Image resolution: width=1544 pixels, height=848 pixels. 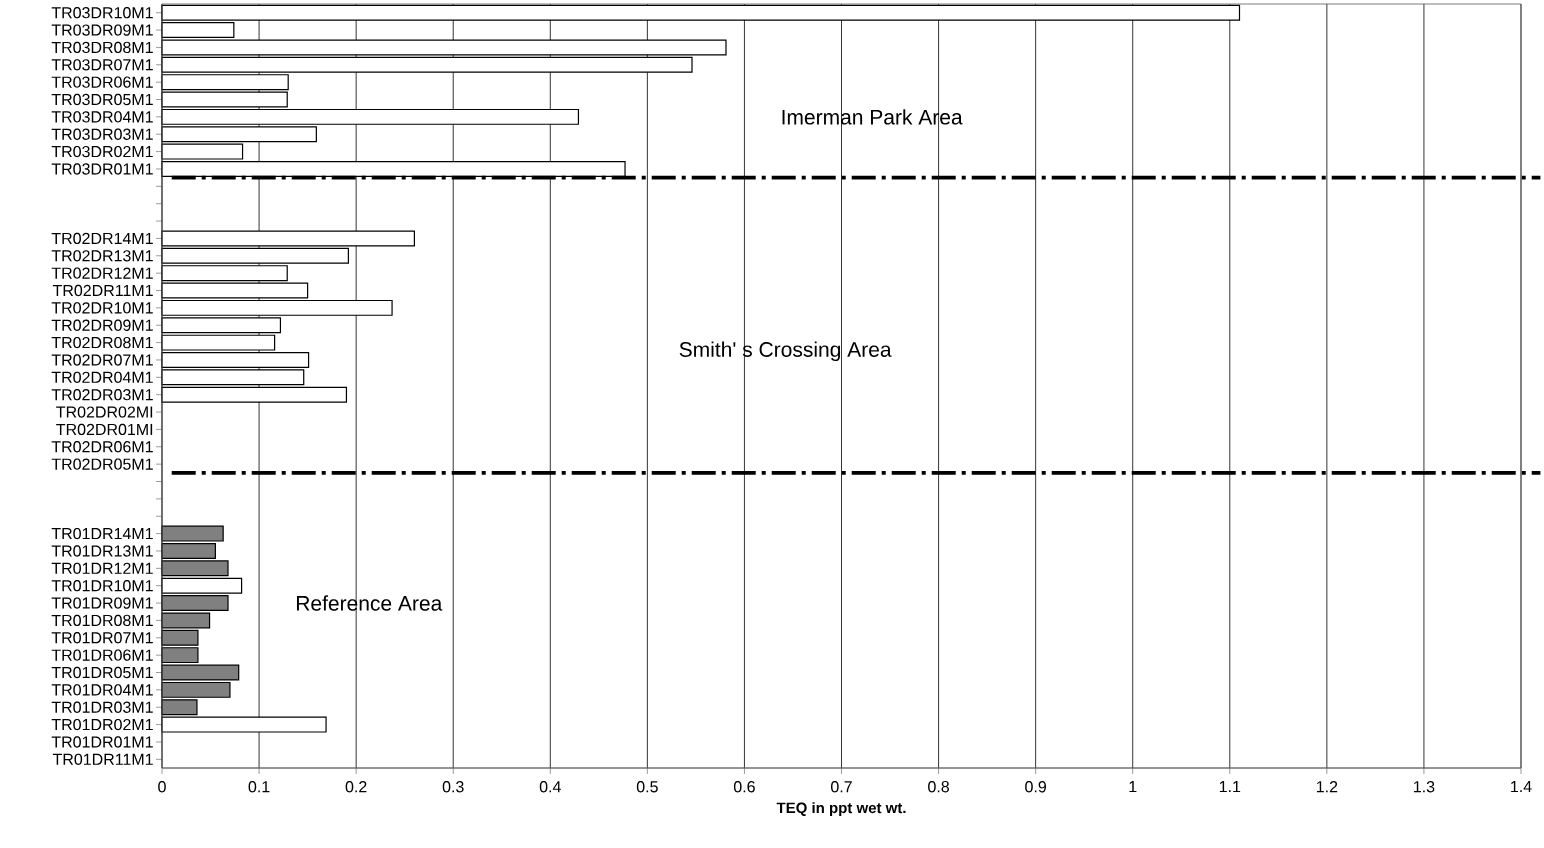 What do you see at coordinates (102, 273) in the screenshot?
I see `y-tick-label: TR02DR12M1` at bounding box center [102, 273].